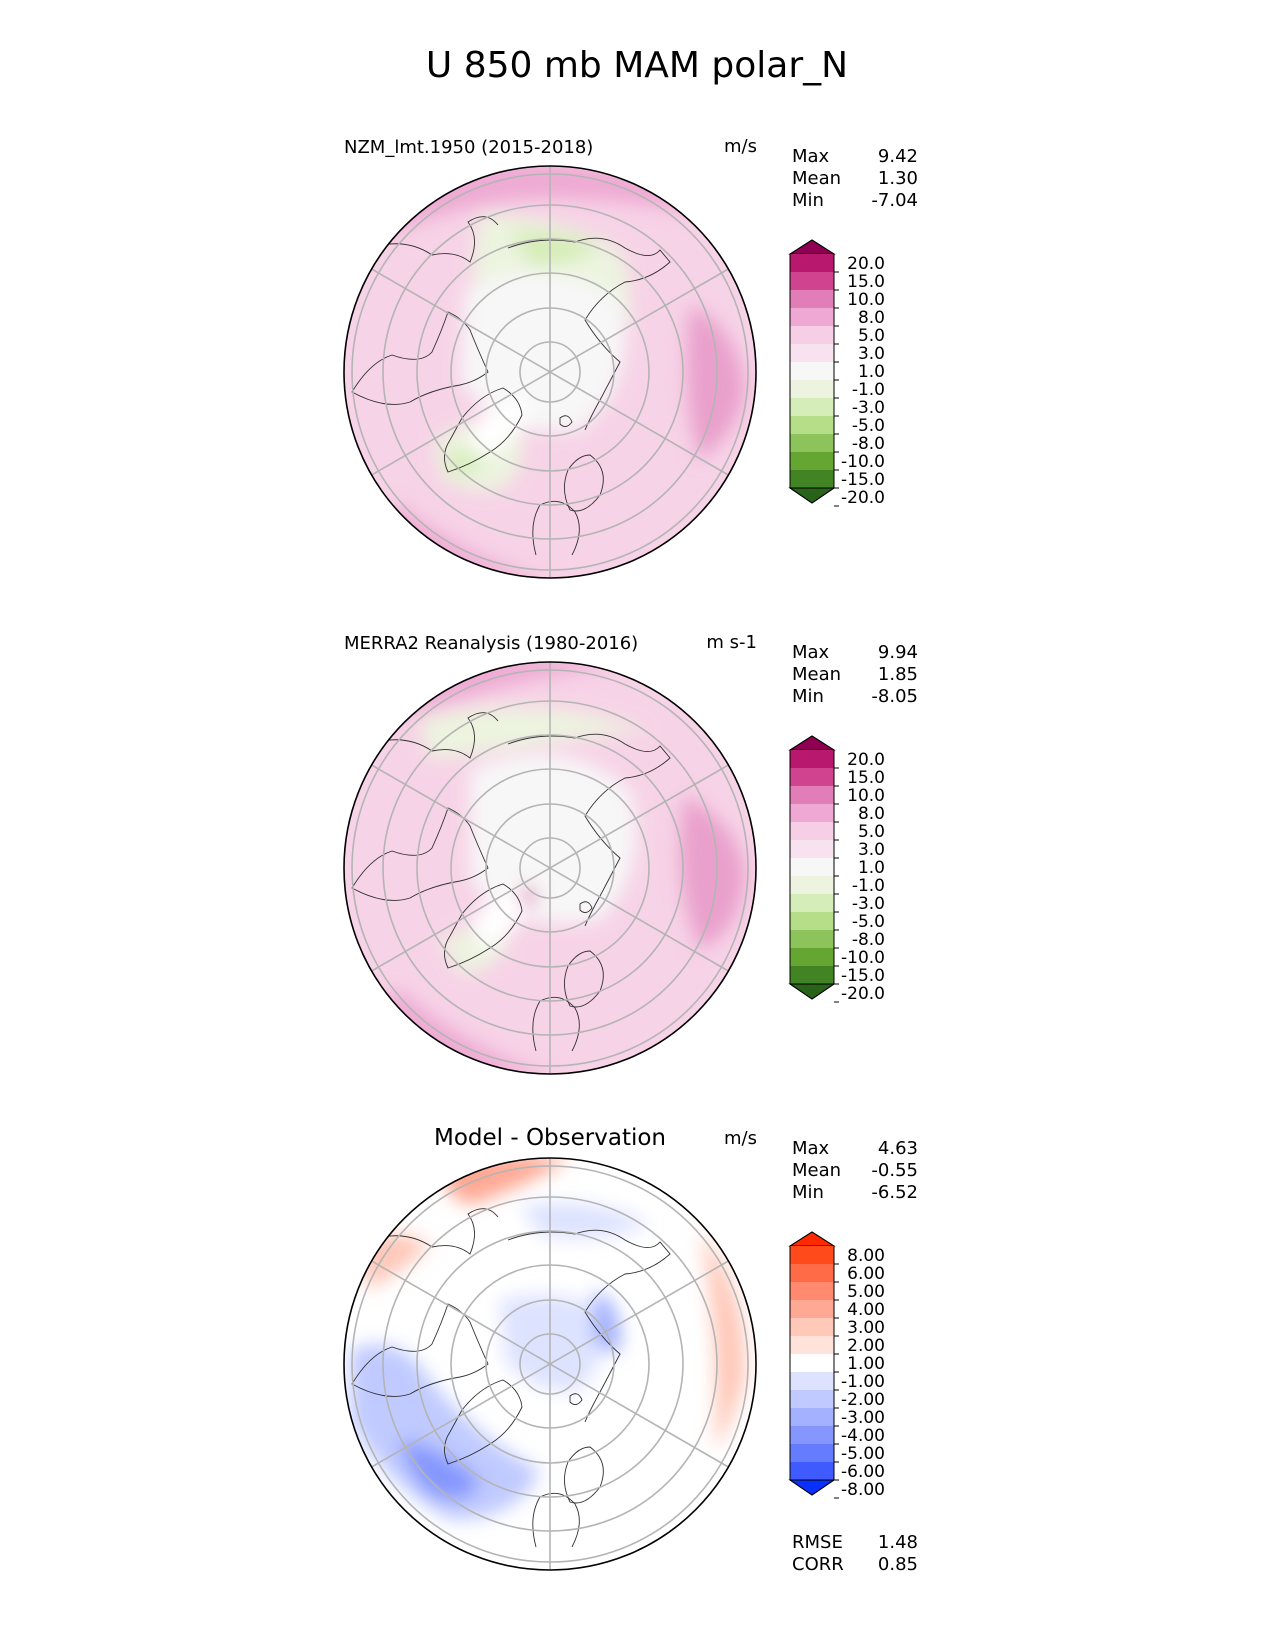 The width and height of the screenshot is (1275, 1650). What do you see at coordinates (866, 1310) in the screenshot?
I see `colorbar-tick-label: 4.00` at bounding box center [866, 1310].